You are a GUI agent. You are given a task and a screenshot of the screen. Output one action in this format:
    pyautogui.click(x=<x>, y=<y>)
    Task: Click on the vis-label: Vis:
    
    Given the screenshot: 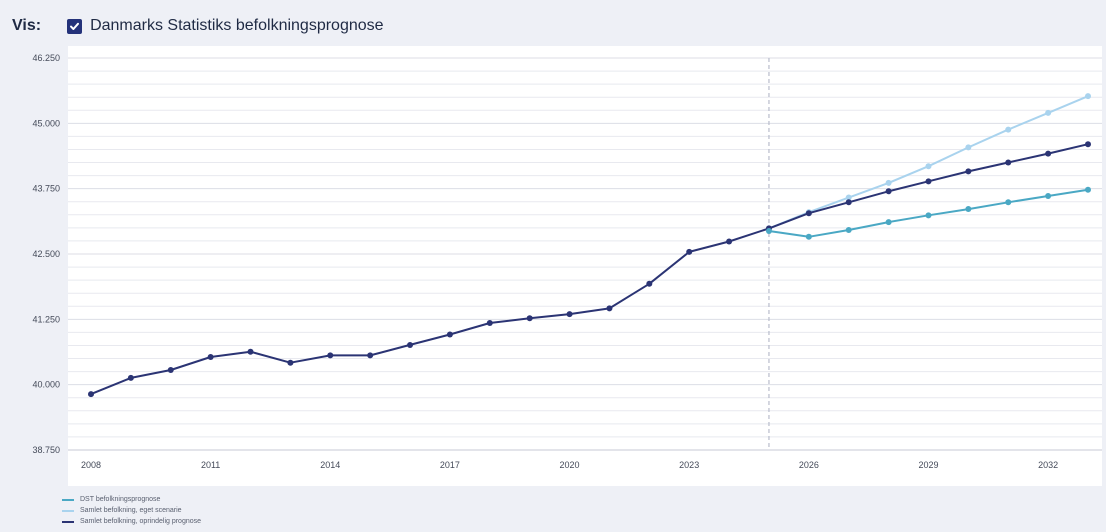 What is the action you would take?
    pyautogui.click(x=27, y=25)
    